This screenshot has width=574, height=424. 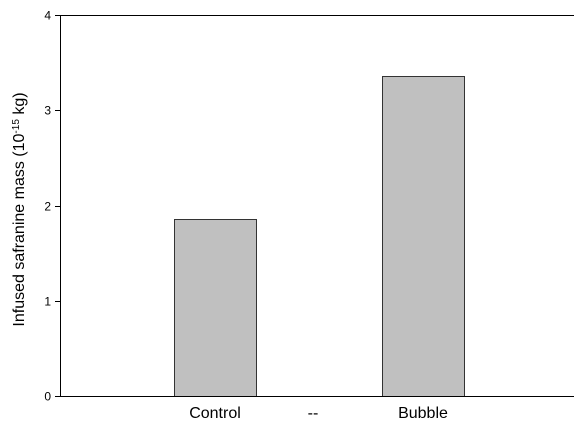 What do you see at coordinates (52, 206) in the screenshot?
I see `y-ticks-layer: 0 1 2 3 4` at bounding box center [52, 206].